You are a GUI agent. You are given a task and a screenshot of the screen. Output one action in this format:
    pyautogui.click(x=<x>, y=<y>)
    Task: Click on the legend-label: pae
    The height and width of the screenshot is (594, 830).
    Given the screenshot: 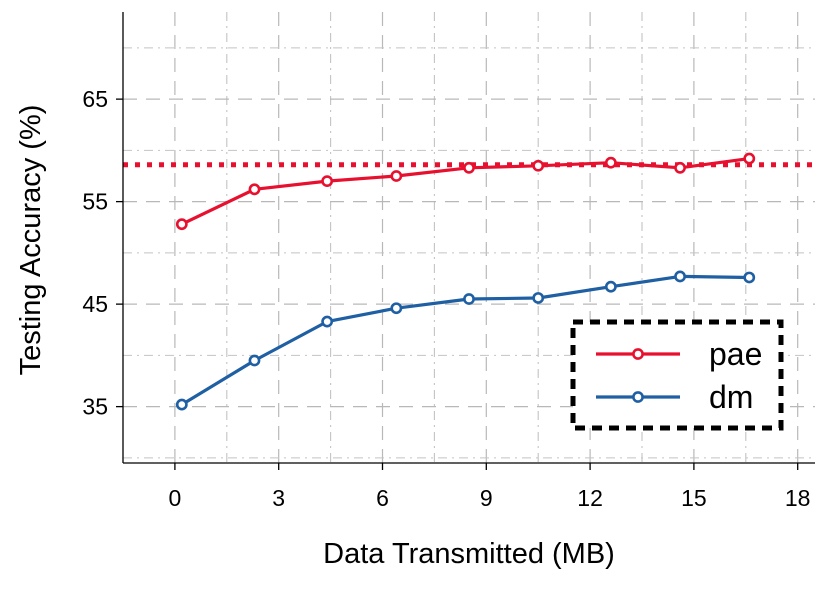 What is the action you would take?
    pyautogui.click(x=735, y=354)
    